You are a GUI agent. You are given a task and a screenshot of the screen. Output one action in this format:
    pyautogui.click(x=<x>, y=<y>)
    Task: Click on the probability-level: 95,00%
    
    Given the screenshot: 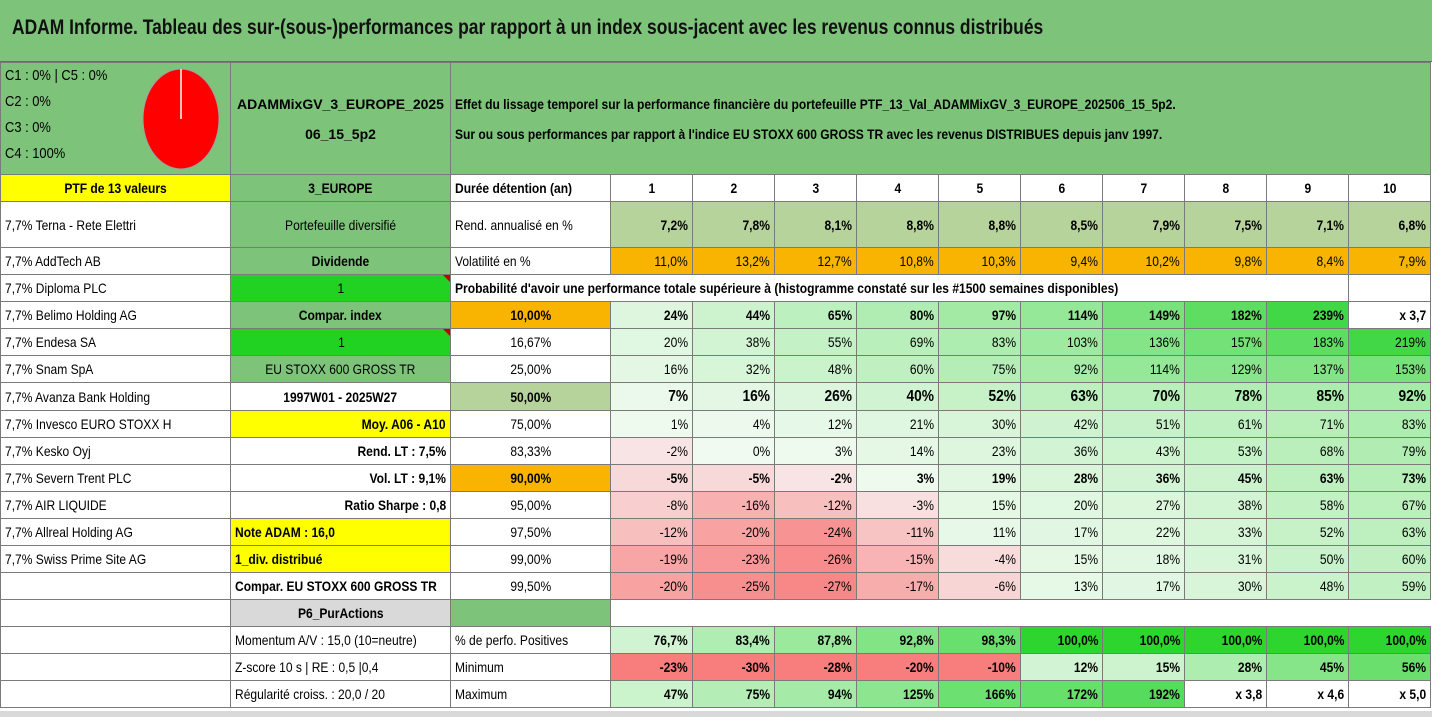 What is the action you would take?
    pyautogui.click(x=530, y=505)
    